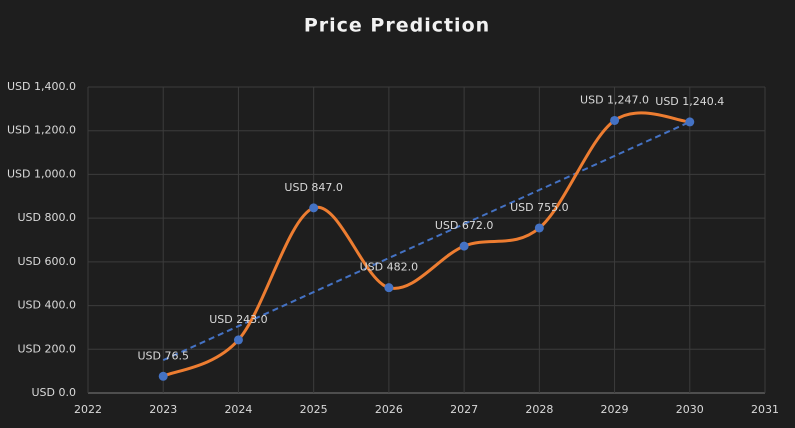 The image size is (795, 428). What do you see at coordinates (88, 409) in the screenshot?
I see `x-tick-label: 2022` at bounding box center [88, 409].